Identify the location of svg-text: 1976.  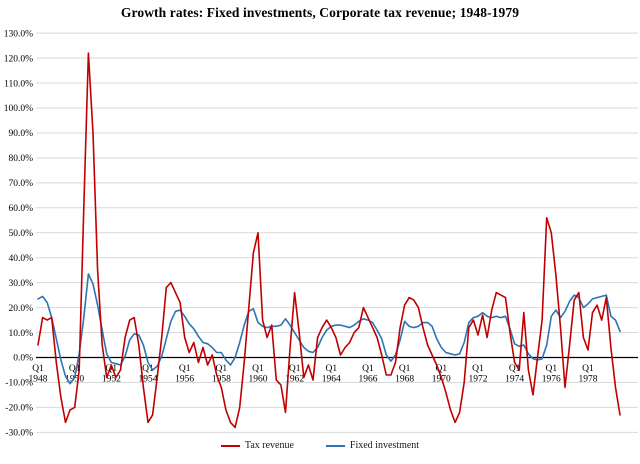
(551, 380).